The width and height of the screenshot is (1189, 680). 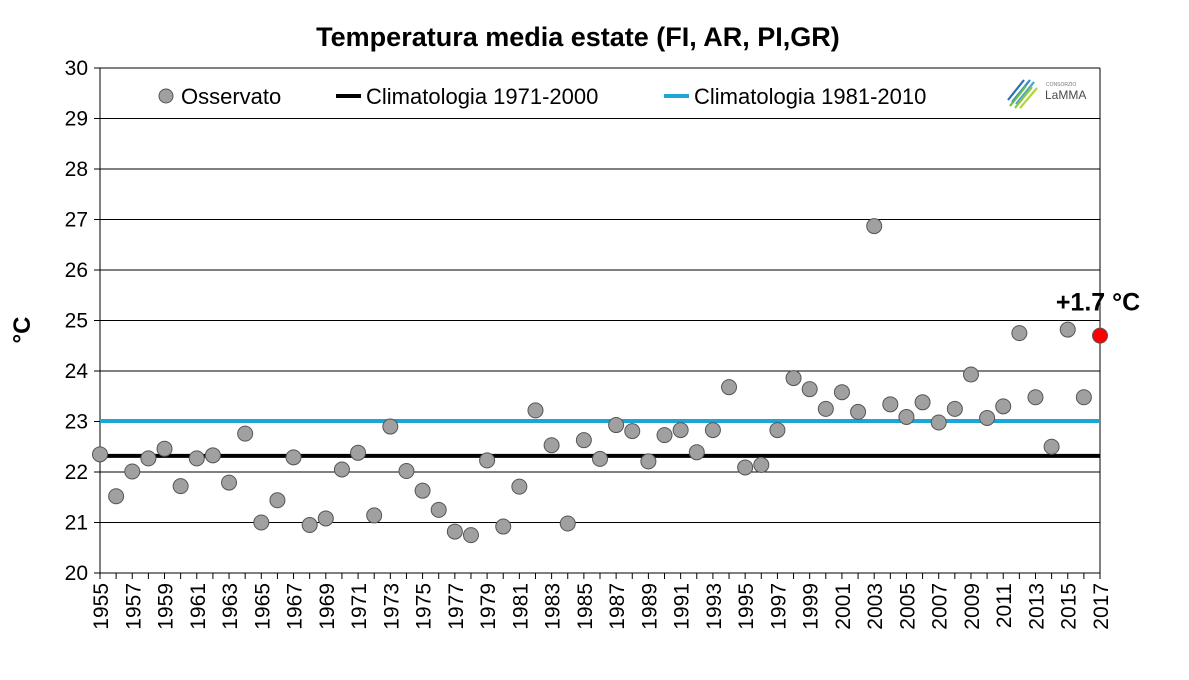 I want to click on x-tick-label: 2009, so click(x=972, y=606).